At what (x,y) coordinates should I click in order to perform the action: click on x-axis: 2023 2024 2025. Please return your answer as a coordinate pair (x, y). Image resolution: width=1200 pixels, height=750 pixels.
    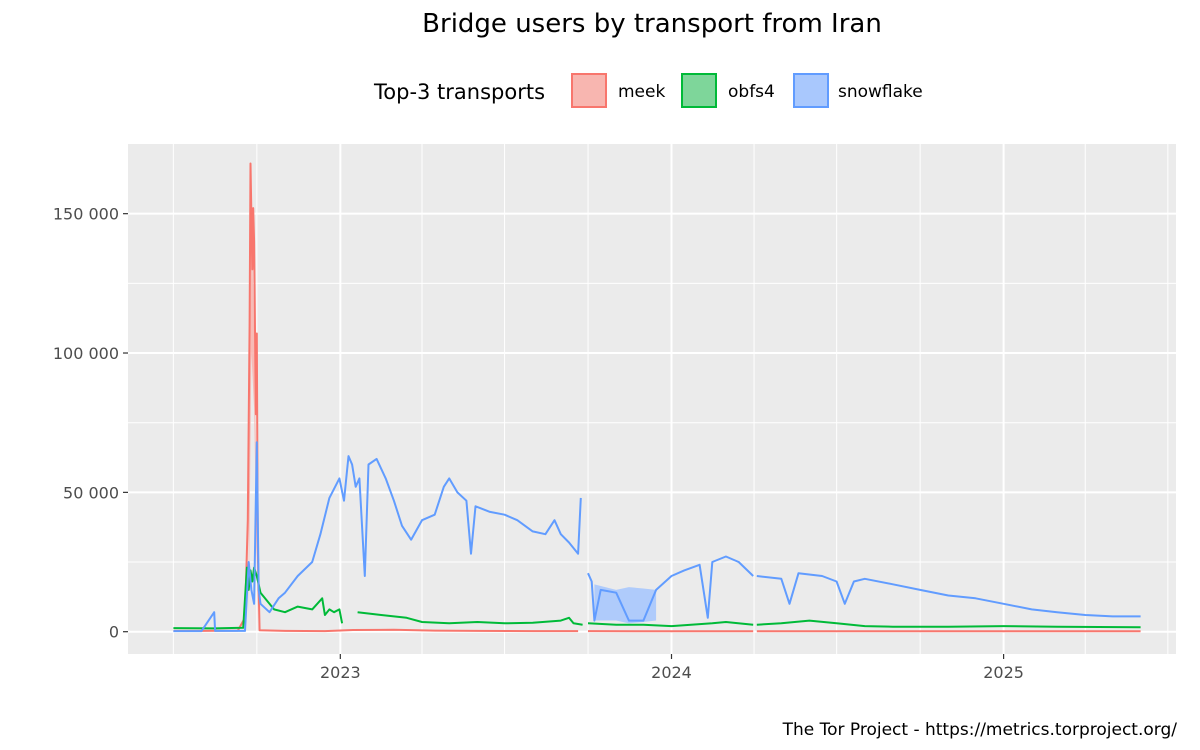
    Looking at the image, I should click on (672, 668).